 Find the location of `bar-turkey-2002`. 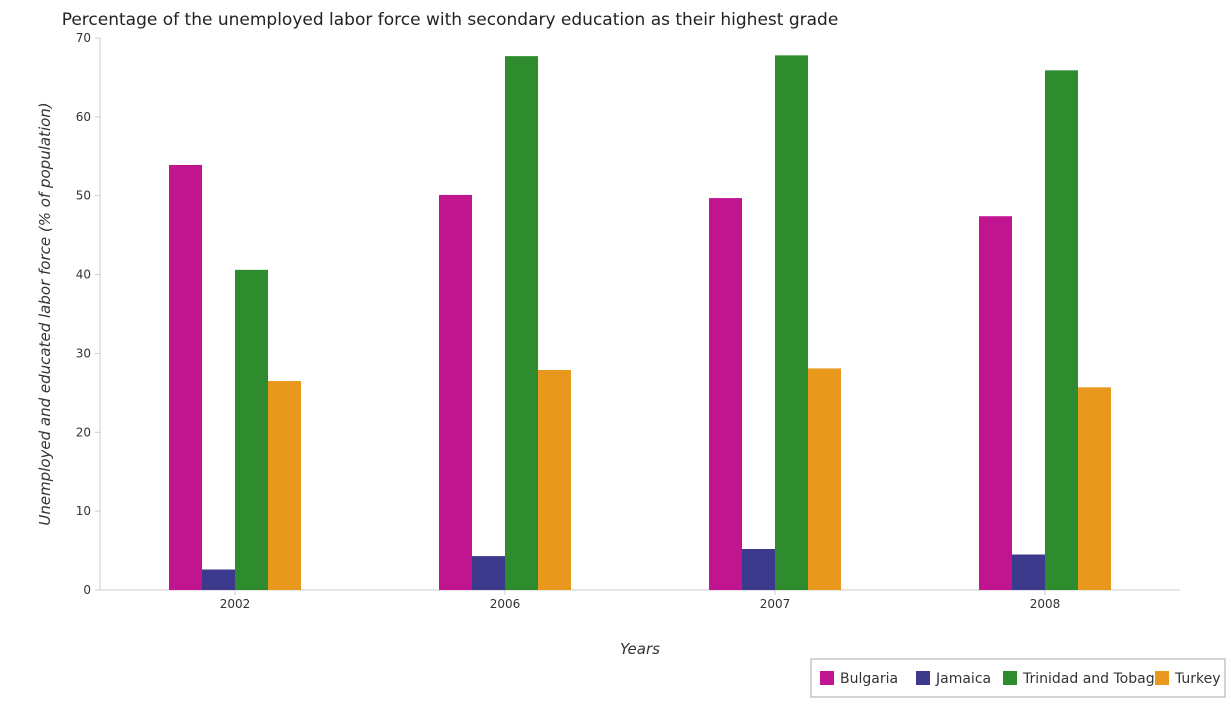

bar-turkey-2002 is located at coordinates (284, 485).